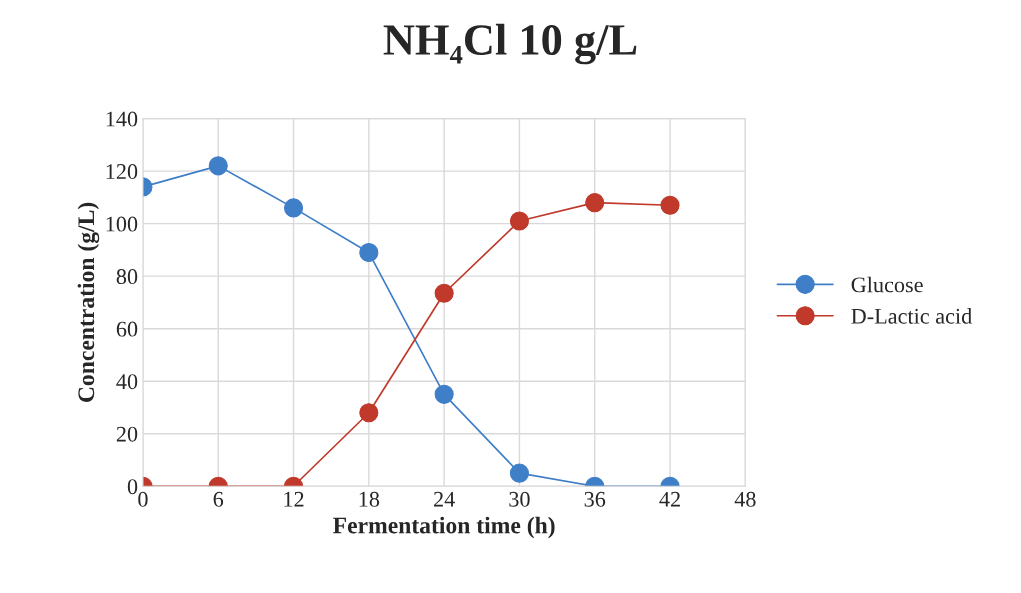 The image size is (1021, 593). Describe the element at coordinates (122, 224) in the screenshot. I see `y-tick-label: 100` at that location.